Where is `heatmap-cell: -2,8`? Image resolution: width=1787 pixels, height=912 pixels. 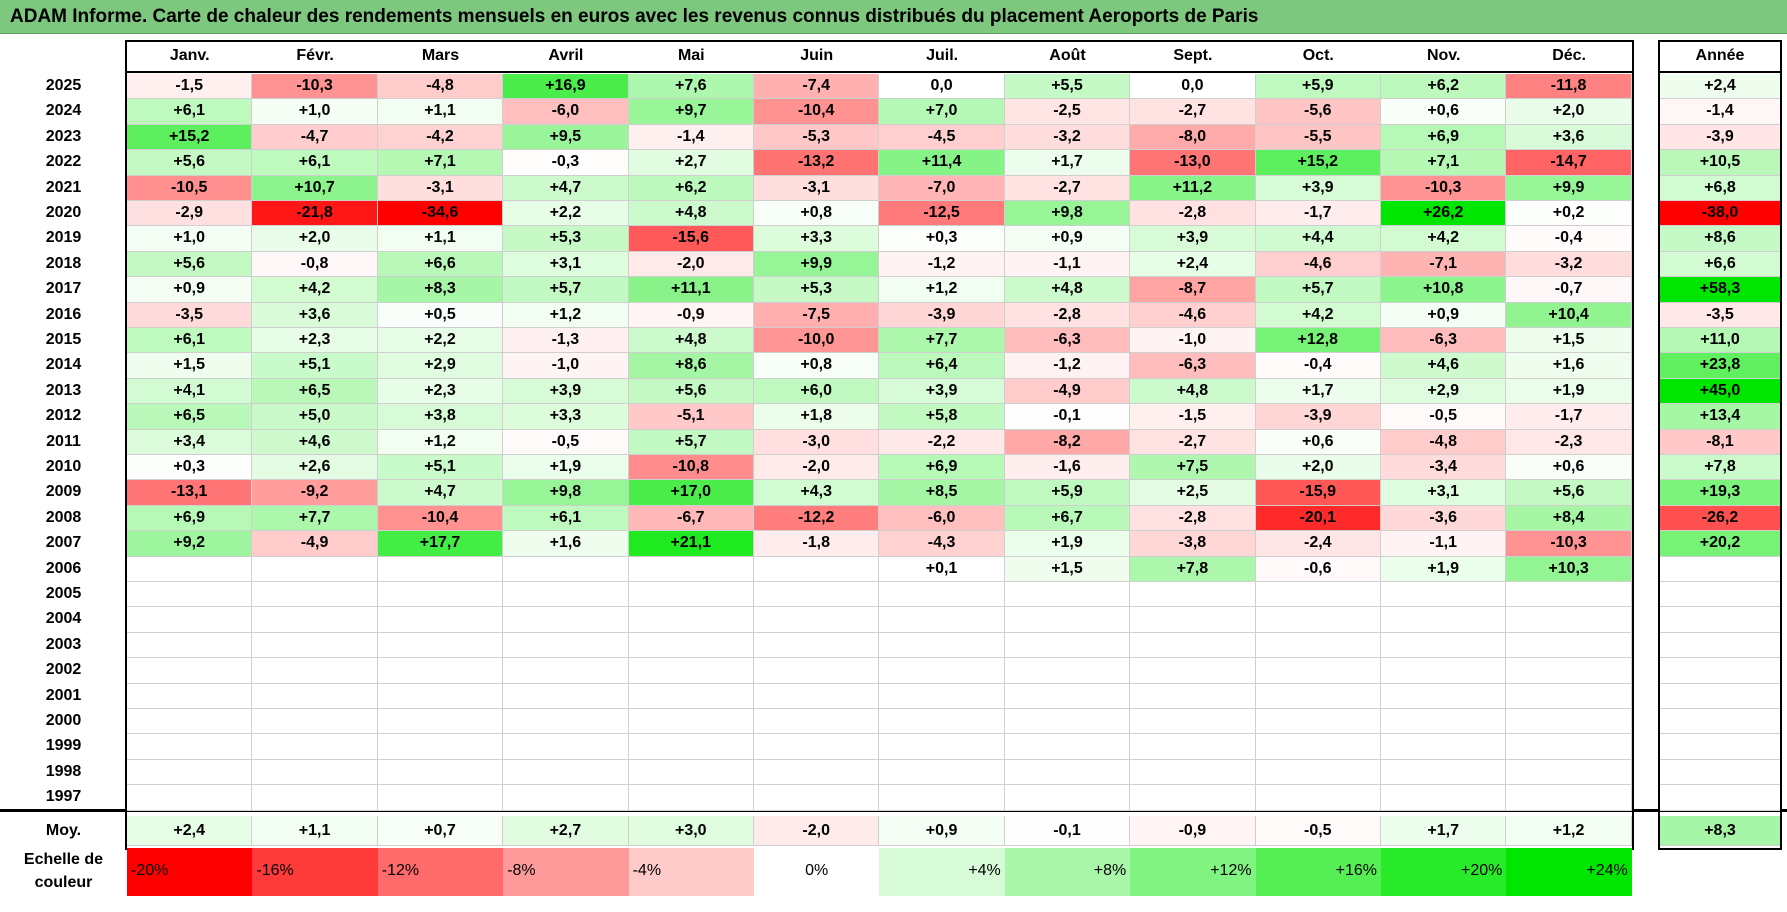
heatmap-cell: -2,8 is located at coordinates (1193, 518).